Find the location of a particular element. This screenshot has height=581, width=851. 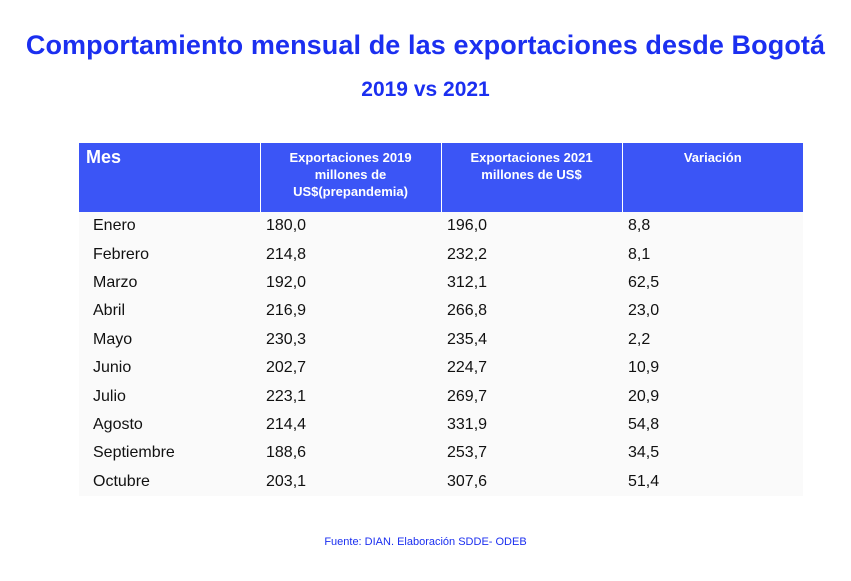

cell-variacion: 8,1 is located at coordinates (712, 254).